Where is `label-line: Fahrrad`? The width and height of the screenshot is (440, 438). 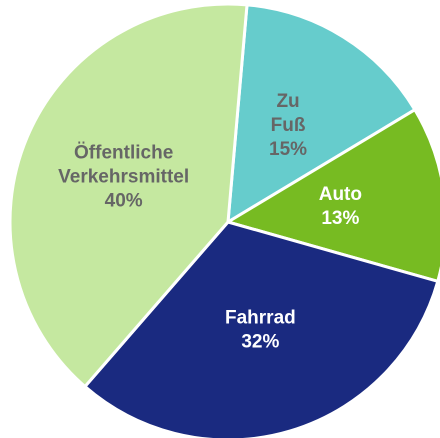 label-line: Fahrrad is located at coordinates (260, 318).